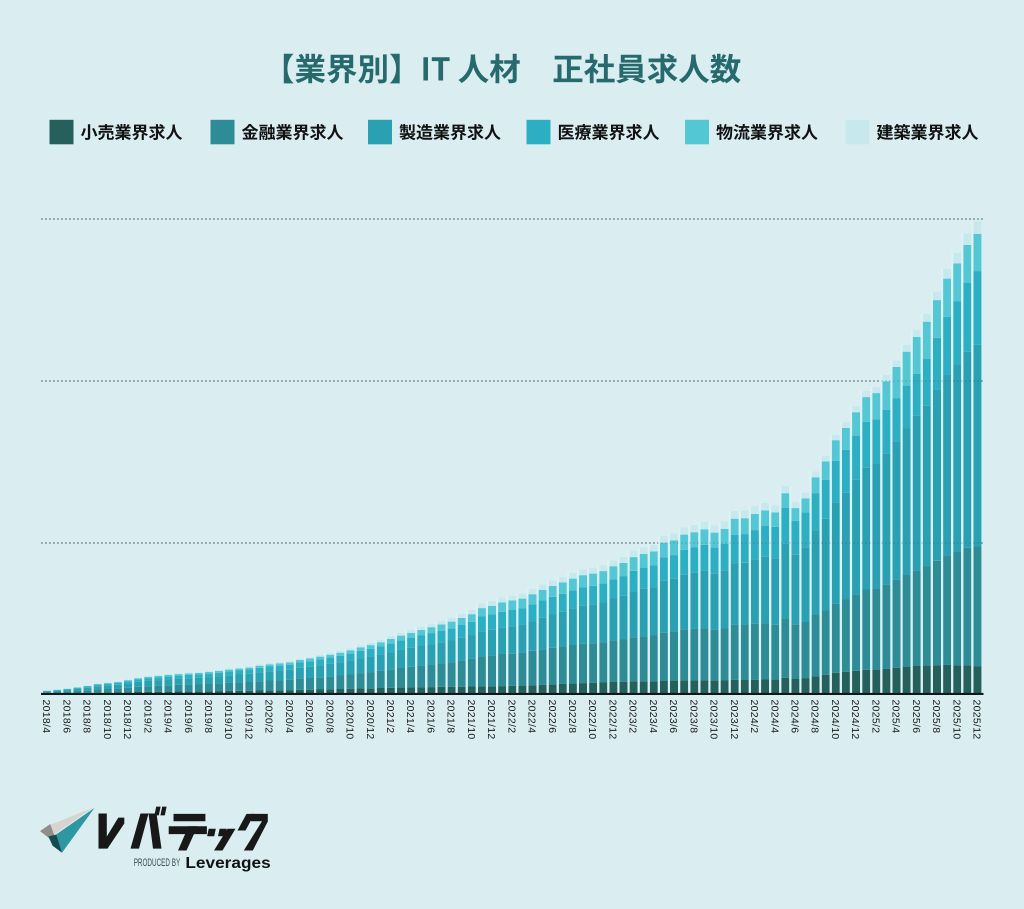 The width and height of the screenshot is (1024, 909). What do you see at coordinates (613, 720) in the screenshot?
I see `svg-text: 2022/12` at bounding box center [613, 720].